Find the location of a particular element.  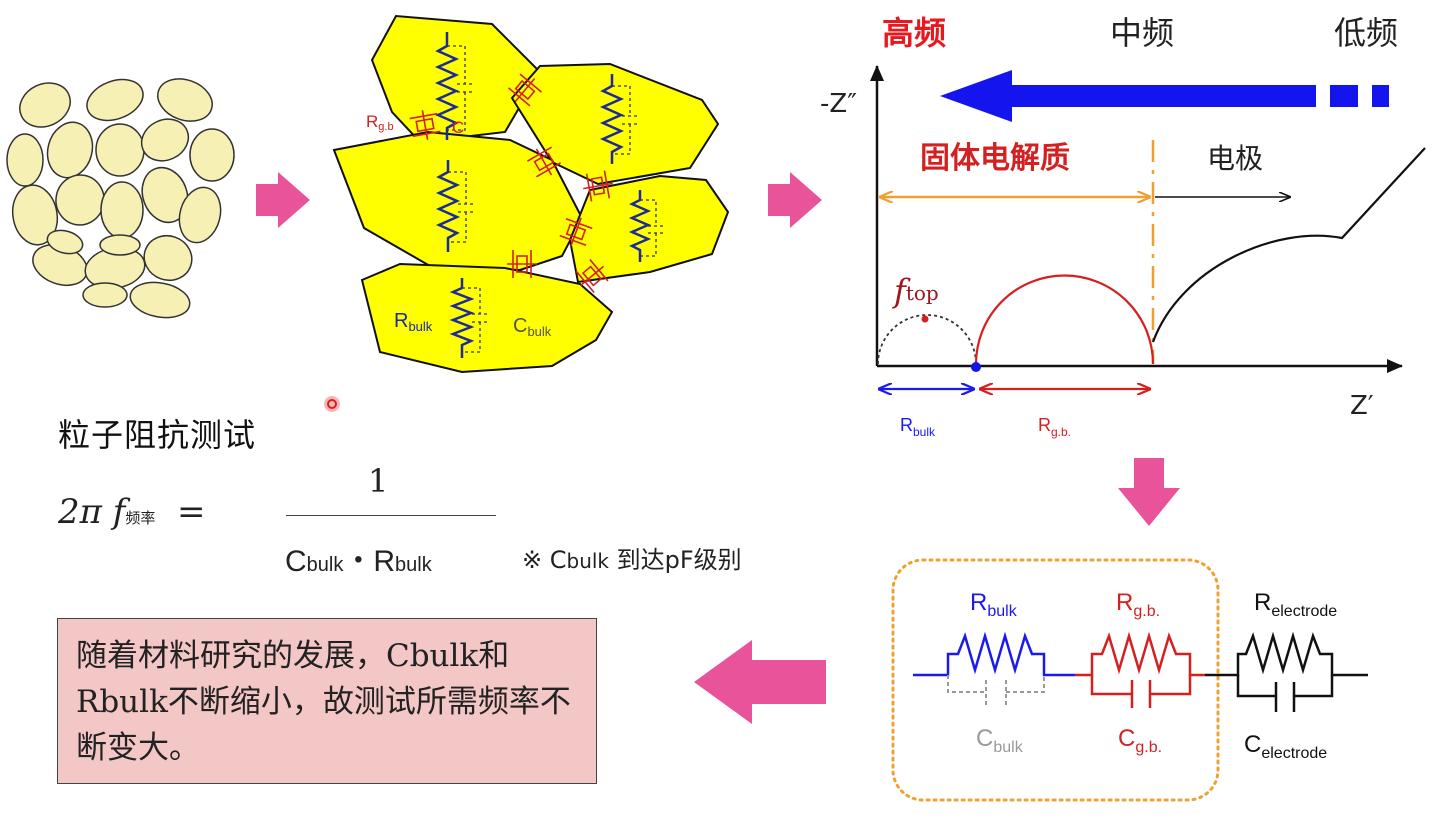

formula-note: ※ Cbulk 到达pF级别 is located at coordinates (632, 560).